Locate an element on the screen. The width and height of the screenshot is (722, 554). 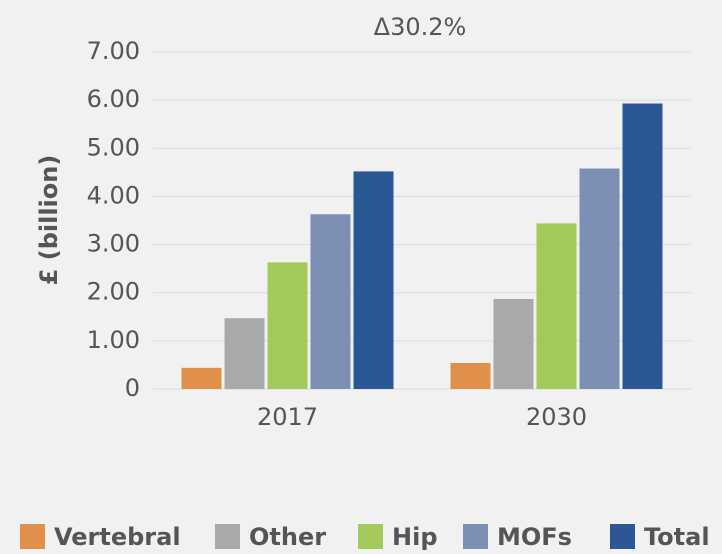
y-tick-label: 1.00 is located at coordinates (113, 340).